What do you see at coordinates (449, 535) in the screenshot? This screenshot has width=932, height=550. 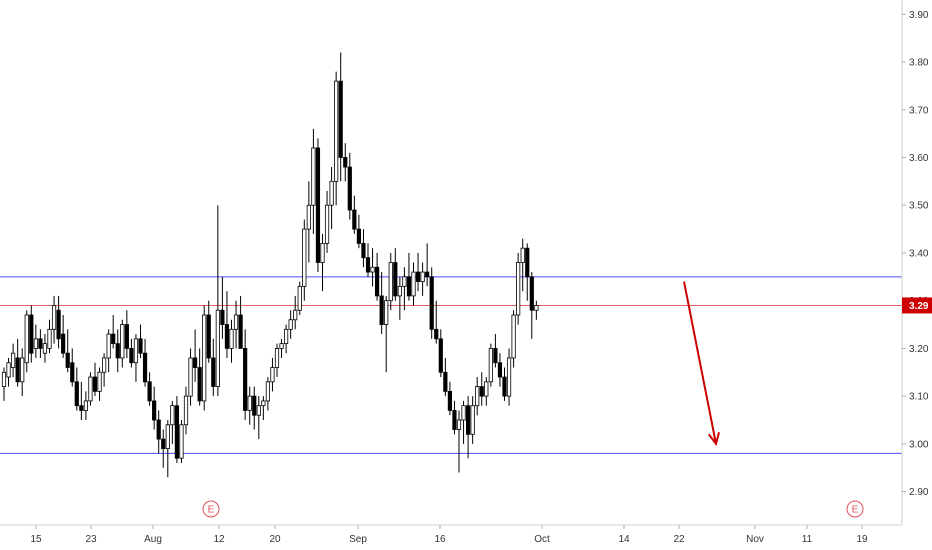 I see `time-axis: 15 23 Aug 12 20 Sep 16 Oct 14 22 Nov 11 19` at bounding box center [449, 535].